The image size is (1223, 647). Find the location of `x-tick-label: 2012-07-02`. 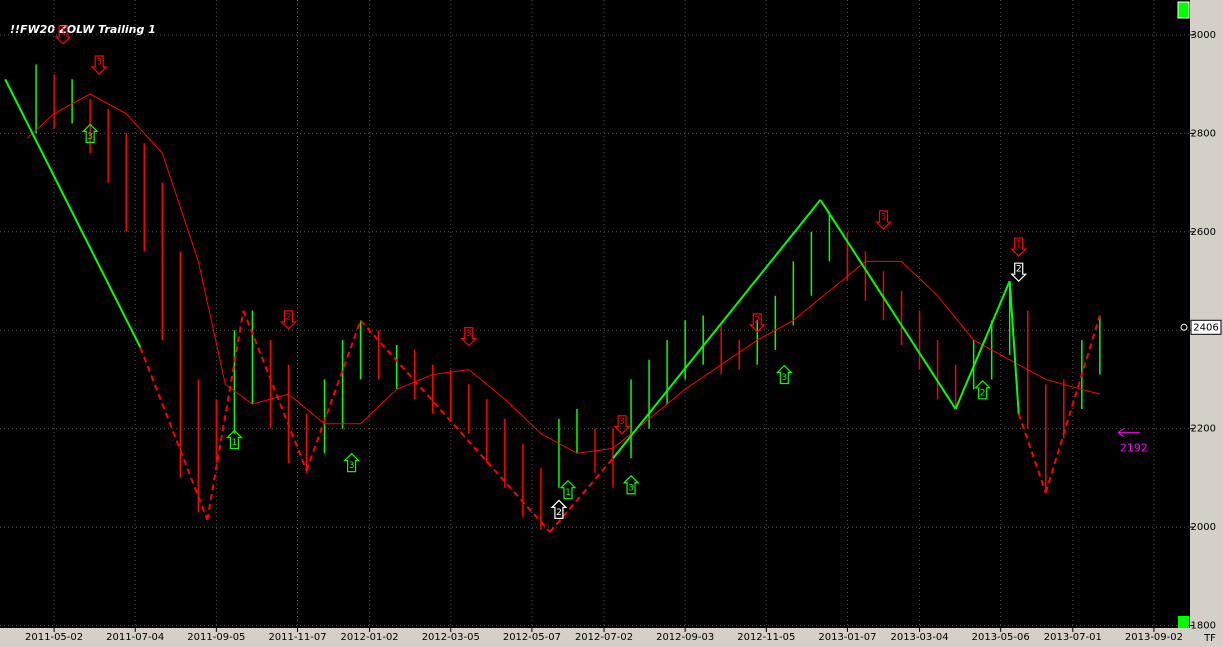

x-tick-label: 2012-07-02 is located at coordinates (604, 637).